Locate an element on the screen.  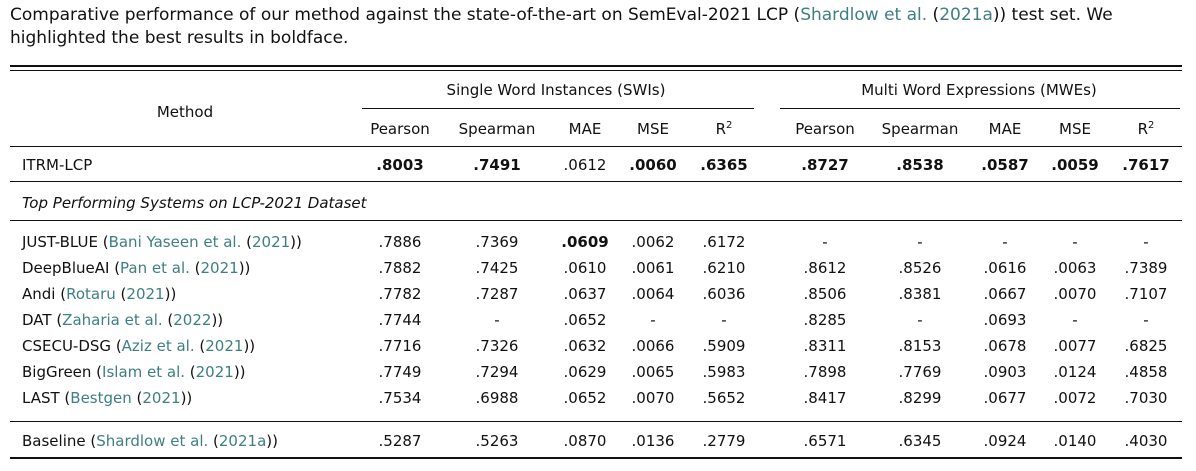
method-citation-name: Aziz et al. is located at coordinates (158, 346).